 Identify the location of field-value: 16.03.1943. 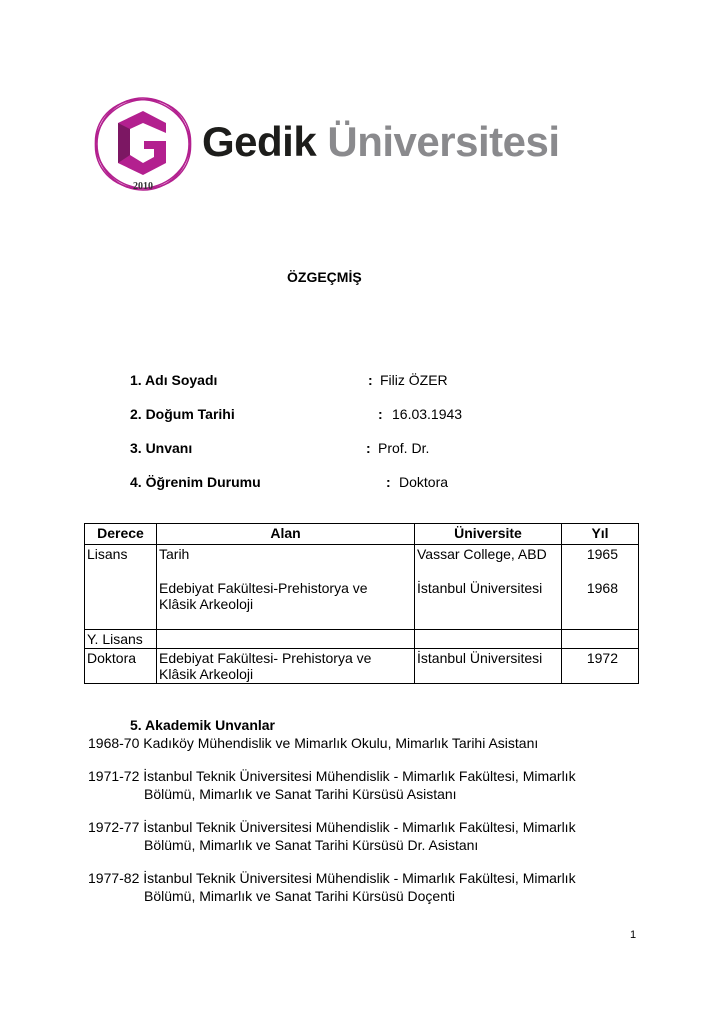
(427, 414).